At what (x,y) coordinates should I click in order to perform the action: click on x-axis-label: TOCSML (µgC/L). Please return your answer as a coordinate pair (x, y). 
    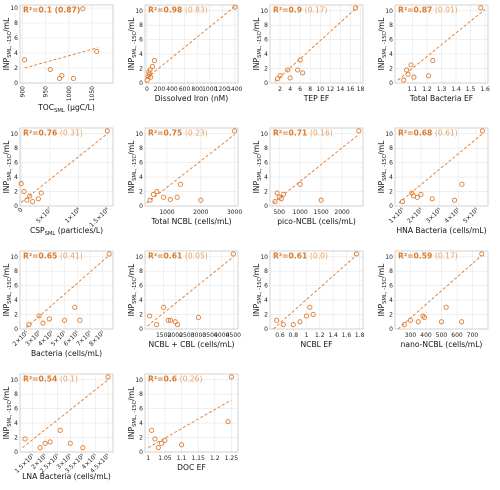
    Looking at the image, I should click on (66, 108).